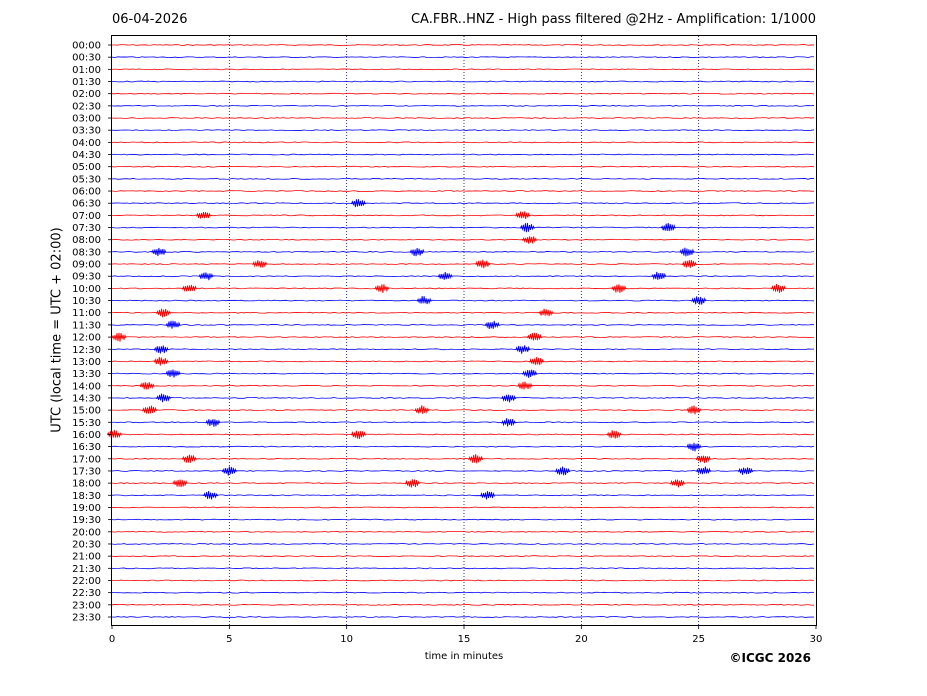 The width and height of the screenshot is (927, 696). Describe the element at coordinates (86, 289) in the screenshot. I see `y-tick-label: 10:00` at that location.